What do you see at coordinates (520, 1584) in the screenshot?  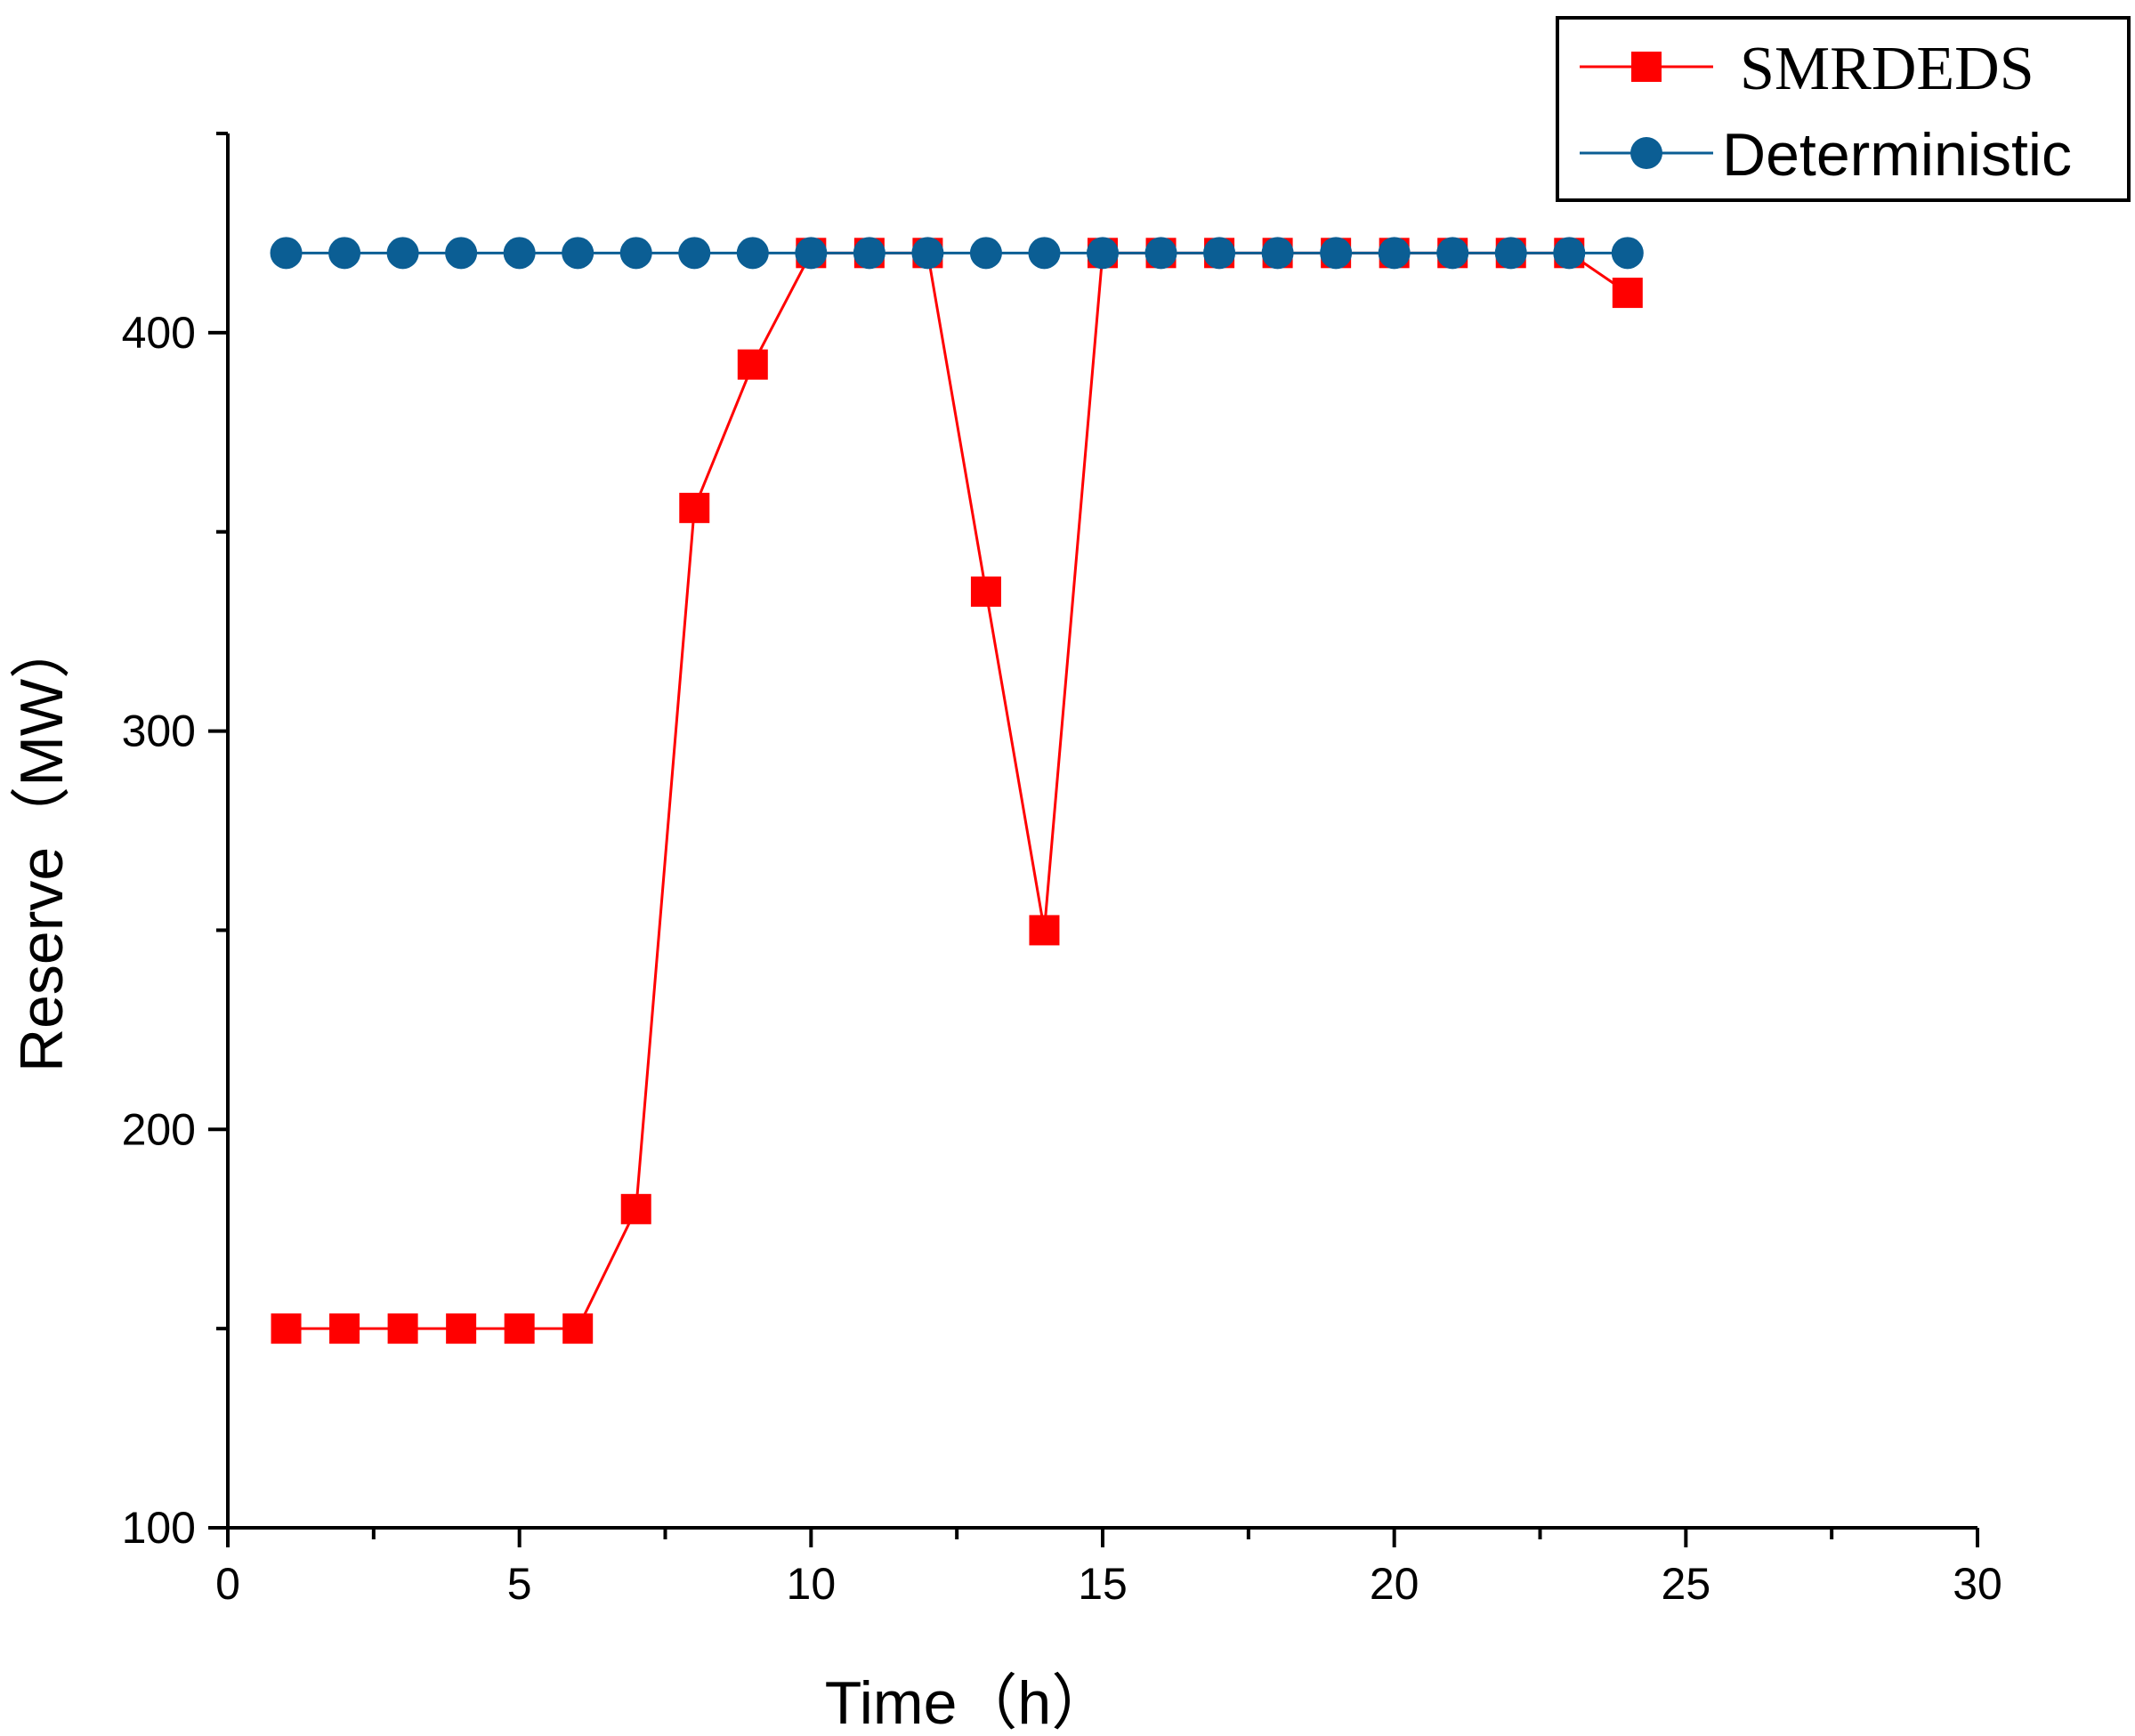 I see `x-tick-label: 5` at bounding box center [520, 1584].